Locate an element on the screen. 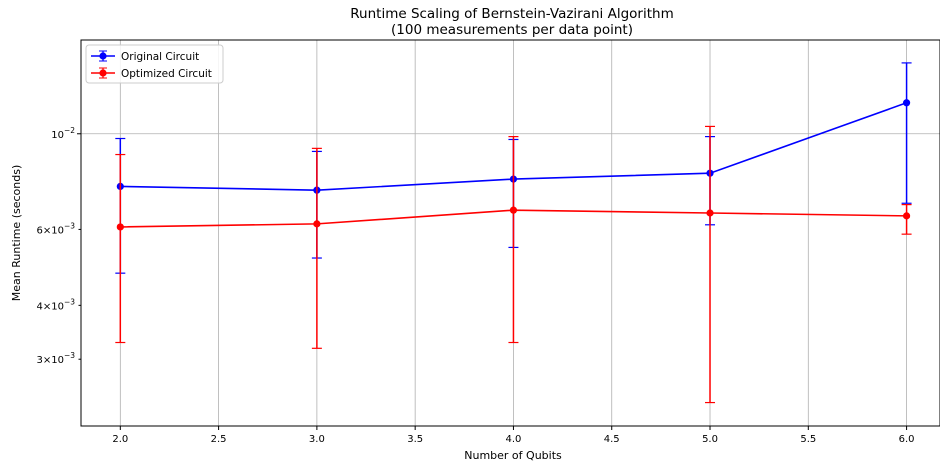  x-tick-label: 2.0 is located at coordinates (120, 439).